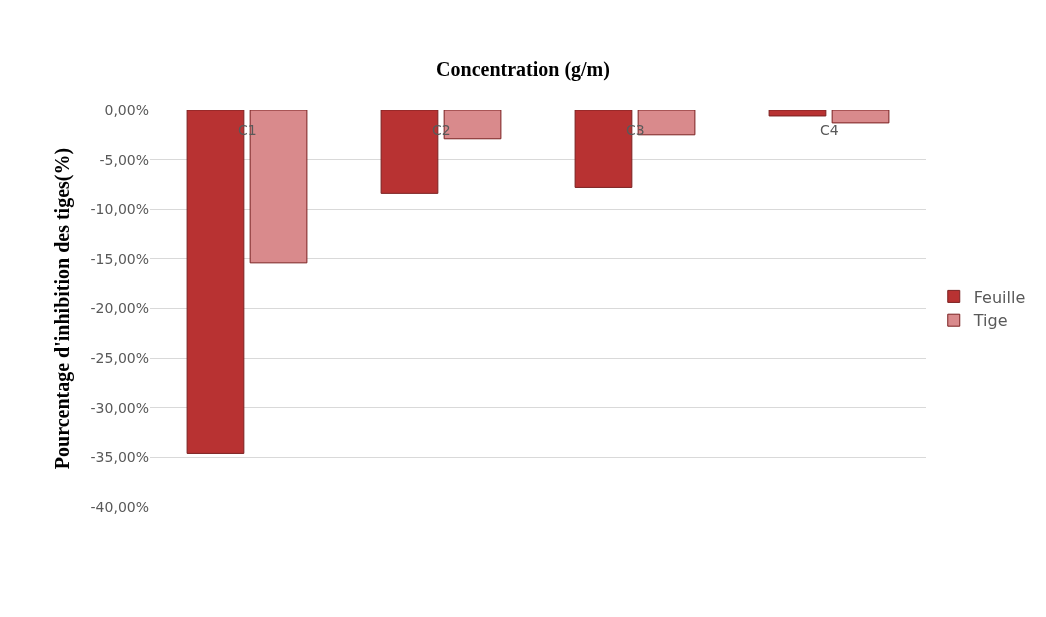 The height and width of the screenshot is (617, 1046). What do you see at coordinates (119, 308) in the screenshot?
I see `y-tick-label: -20,00%` at bounding box center [119, 308].